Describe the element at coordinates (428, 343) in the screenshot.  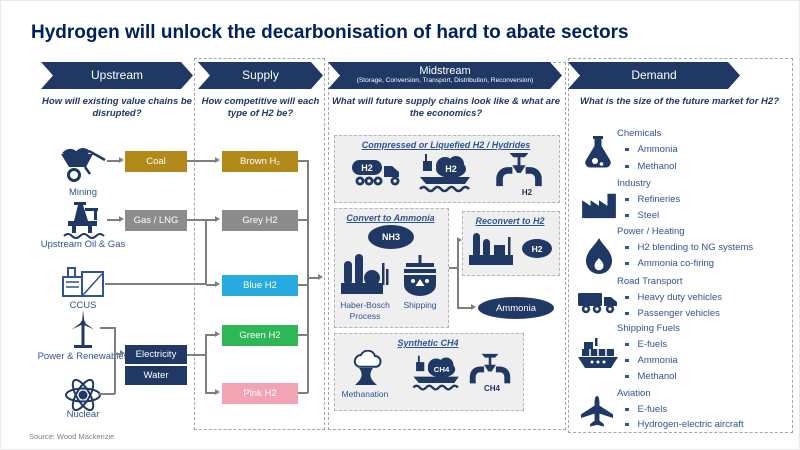
I see `midstream-synthetic-title: Synthetic CH4` at that location.